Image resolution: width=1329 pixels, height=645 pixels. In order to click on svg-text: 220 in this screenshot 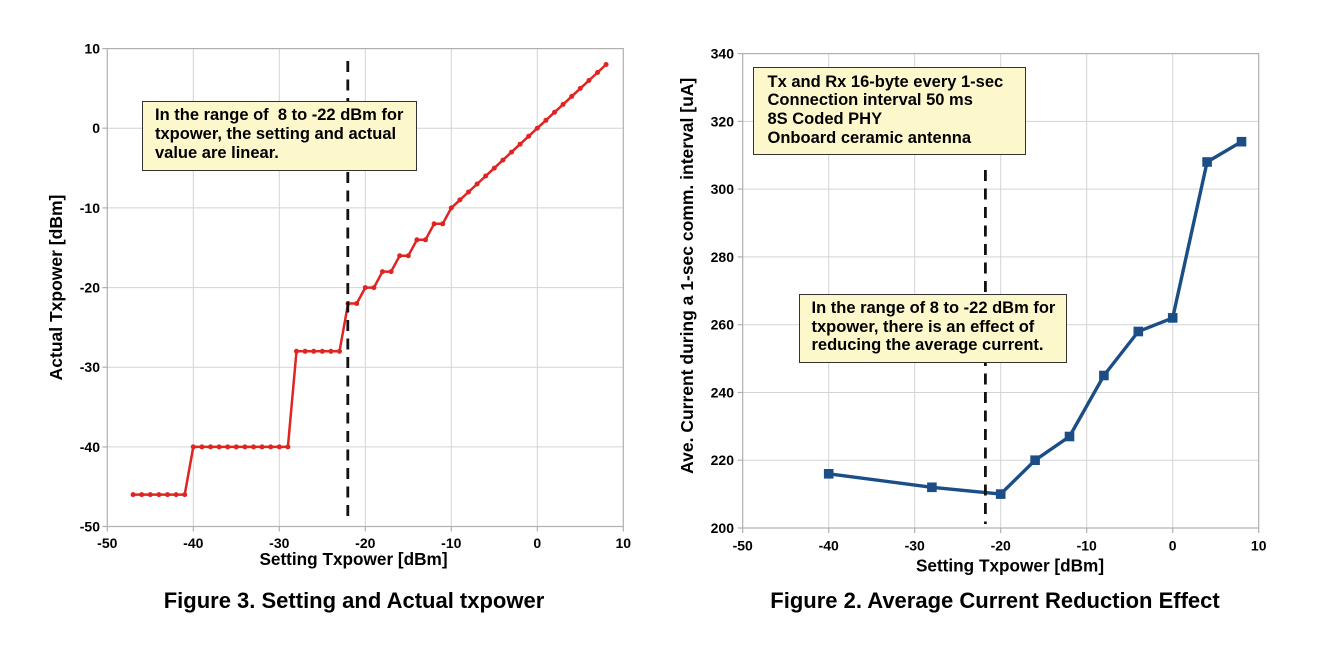, I will do `click(723, 460)`.